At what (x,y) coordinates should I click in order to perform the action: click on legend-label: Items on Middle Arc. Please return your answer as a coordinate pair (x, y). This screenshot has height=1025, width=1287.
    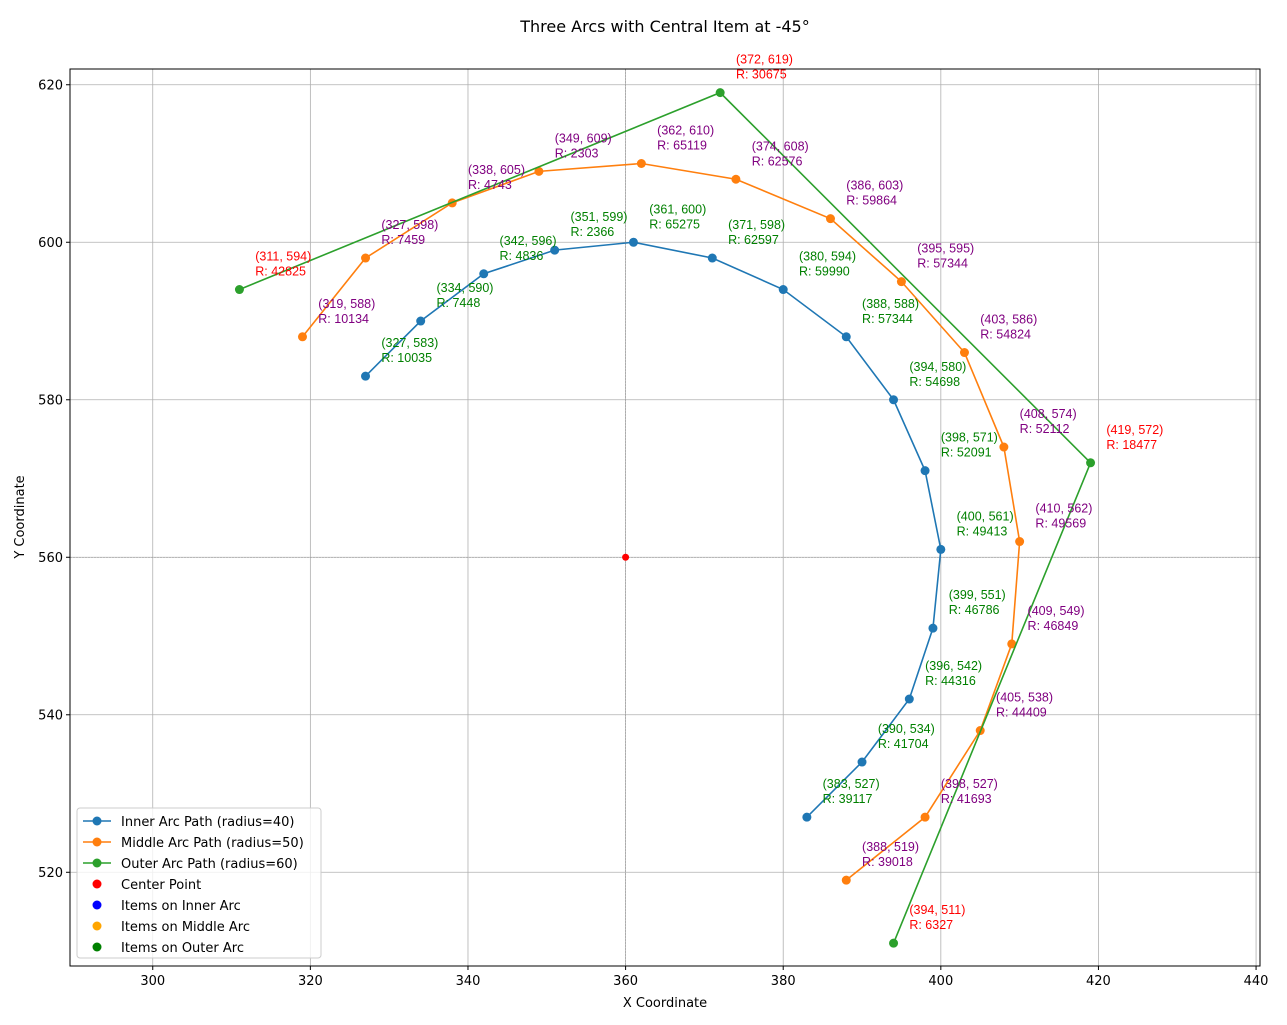
    Looking at the image, I should click on (185, 927).